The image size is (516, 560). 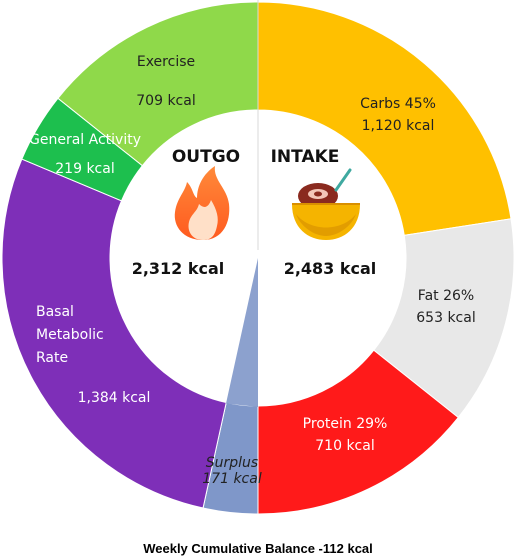 What do you see at coordinates (166, 62) in the screenshot?
I see `exercise-label: Exercise` at bounding box center [166, 62].